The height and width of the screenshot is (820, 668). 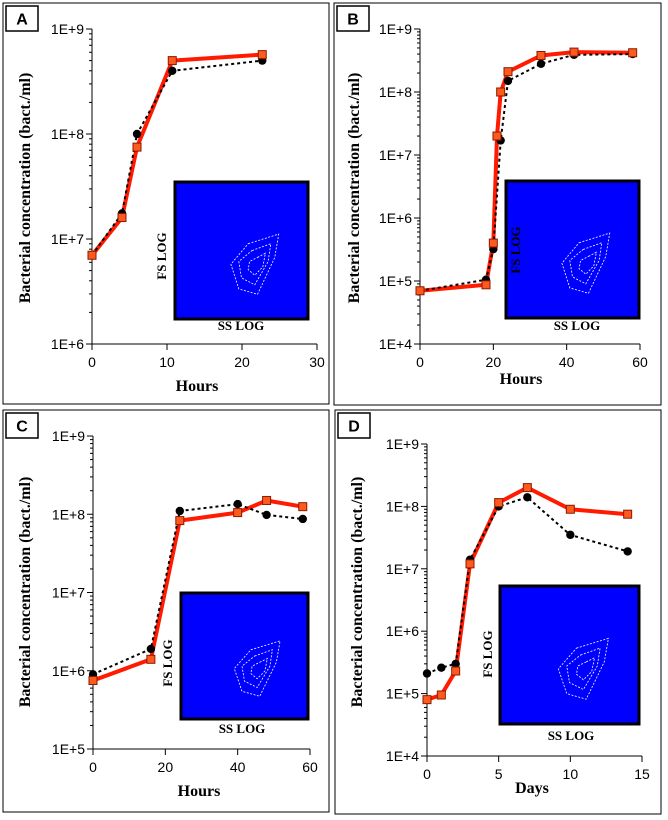 I want to click on x-tick-label: 0, so click(x=93, y=767).